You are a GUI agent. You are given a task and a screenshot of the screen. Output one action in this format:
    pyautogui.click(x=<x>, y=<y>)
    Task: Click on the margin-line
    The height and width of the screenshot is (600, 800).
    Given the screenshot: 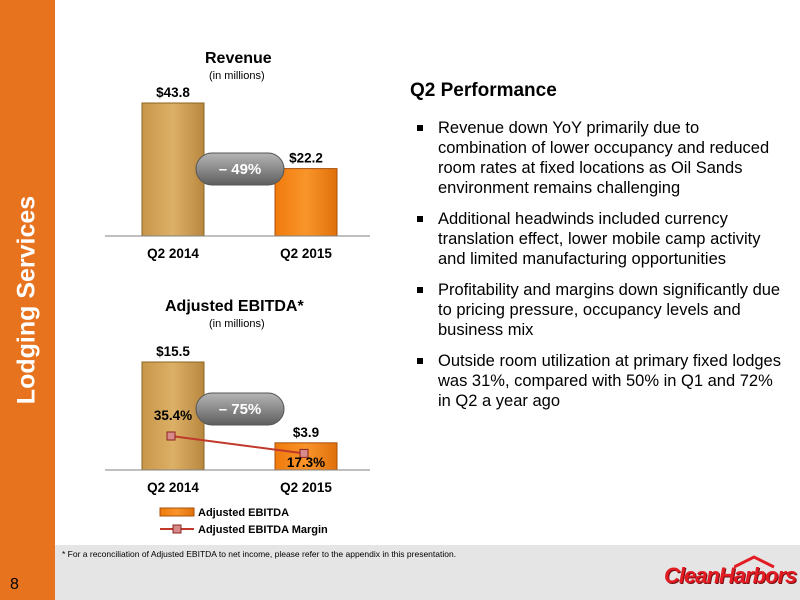 What is the action you would take?
    pyautogui.click(x=237, y=445)
    